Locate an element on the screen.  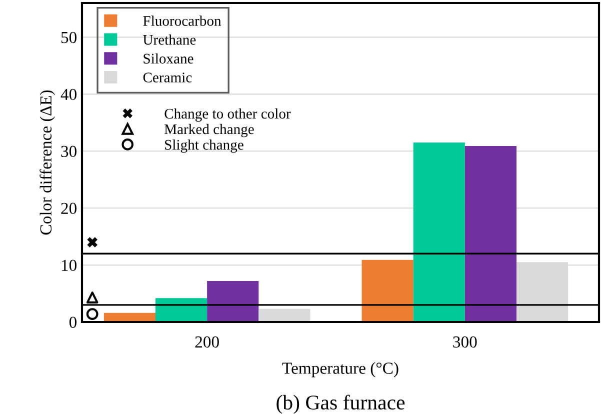
y-tick-label: 30 is located at coordinates (69, 152).